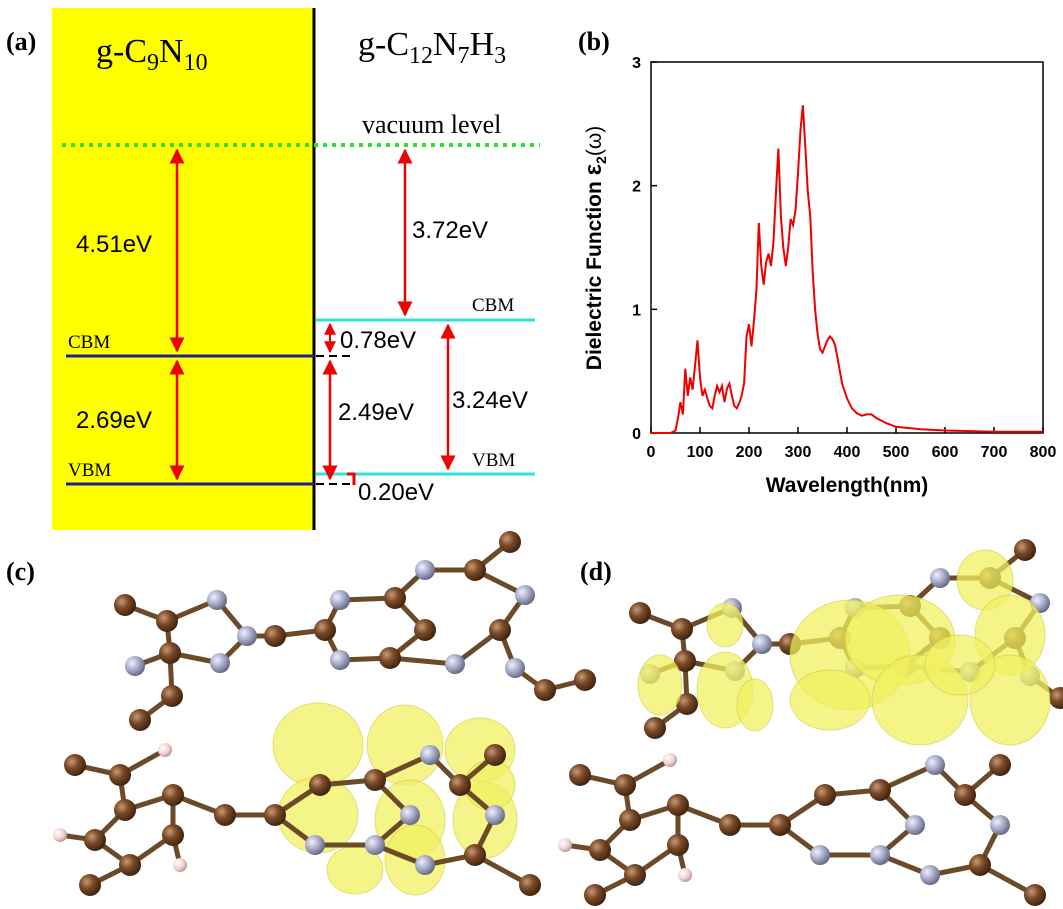 This screenshot has height=909, width=1063. What do you see at coordinates (183, 269) in the screenshot?
I see `left-material-background` at bounding box center [183, 269].